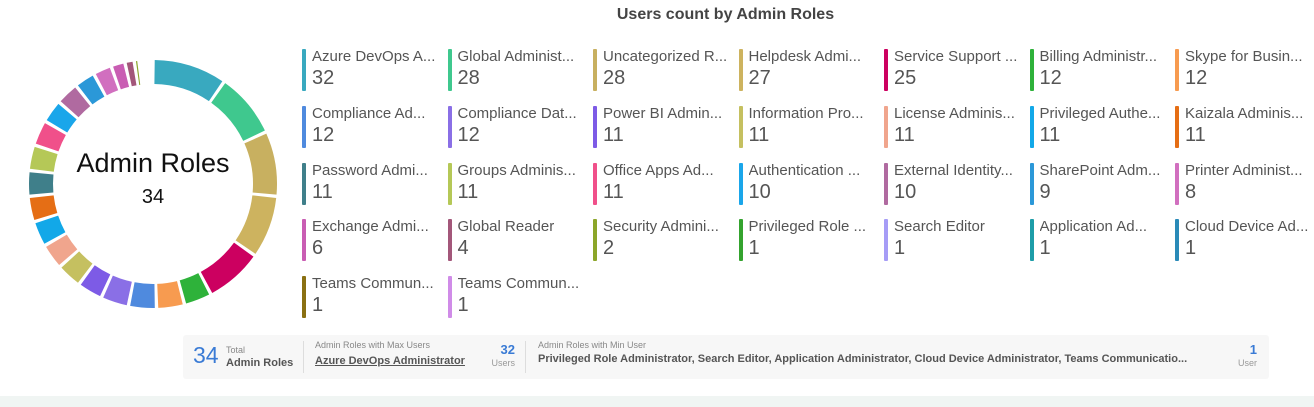  I want to click on legend-value: 4, so click(463, 248).